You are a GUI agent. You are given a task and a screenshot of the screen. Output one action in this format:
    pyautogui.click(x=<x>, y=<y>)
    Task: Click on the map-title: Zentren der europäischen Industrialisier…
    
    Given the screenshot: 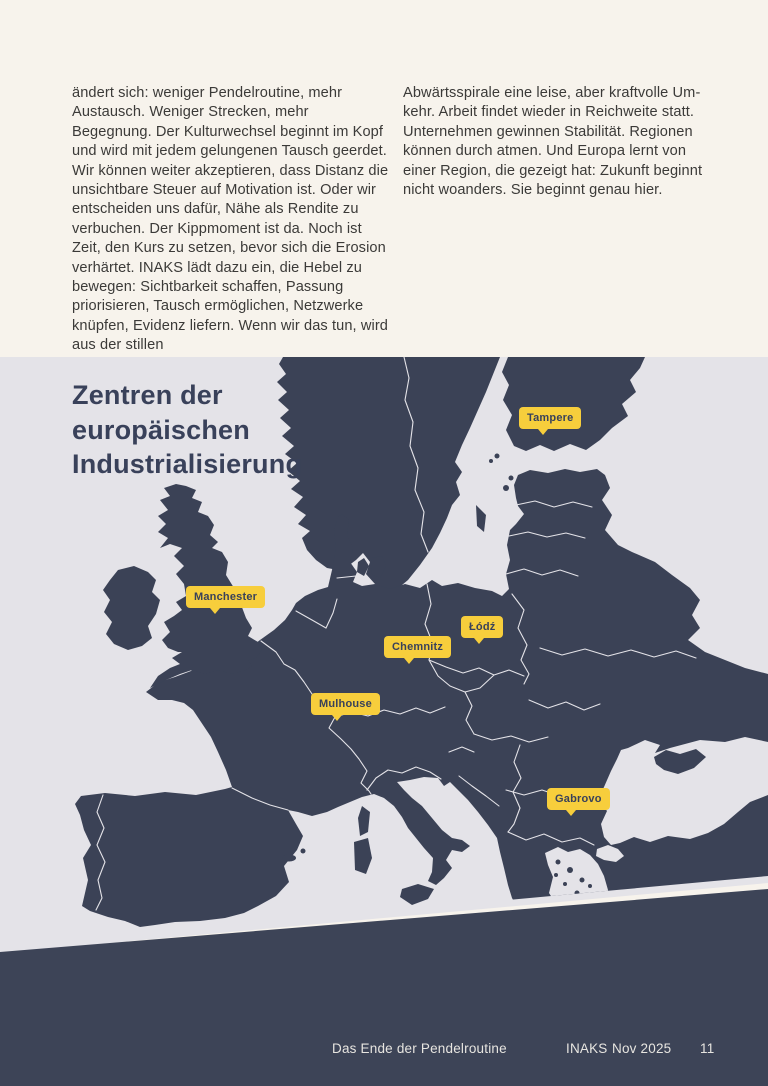 What is the action you would take?
    pyautogui.click(x=187, y=429)
    